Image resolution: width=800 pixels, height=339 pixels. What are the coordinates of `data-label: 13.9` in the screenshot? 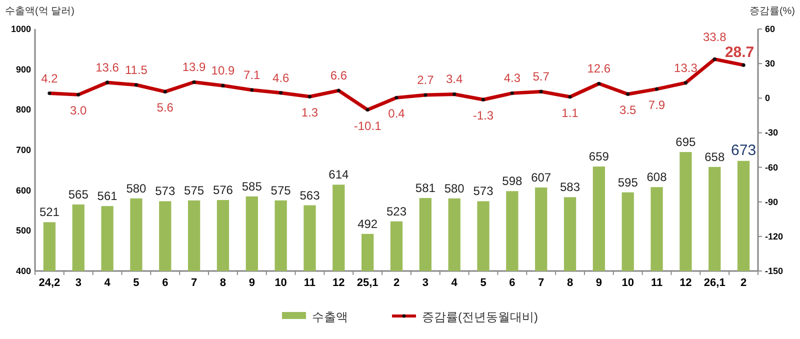 It's located at (194, 67).